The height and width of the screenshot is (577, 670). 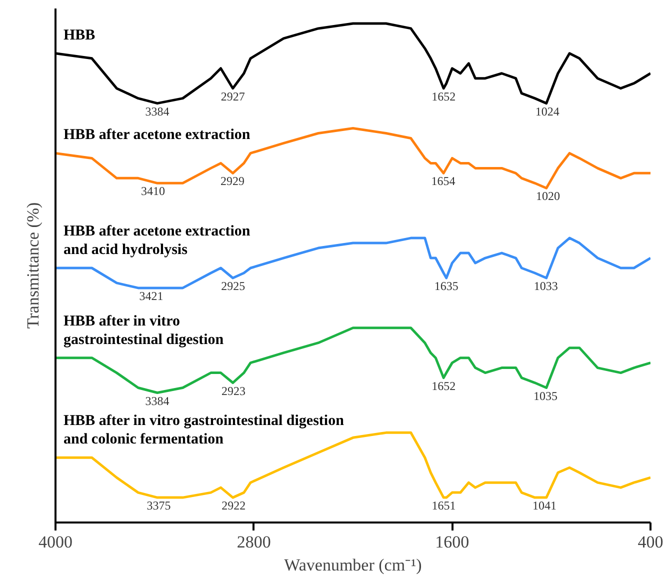 I want to click on annotation: 1041, so click(x=544, y=505).